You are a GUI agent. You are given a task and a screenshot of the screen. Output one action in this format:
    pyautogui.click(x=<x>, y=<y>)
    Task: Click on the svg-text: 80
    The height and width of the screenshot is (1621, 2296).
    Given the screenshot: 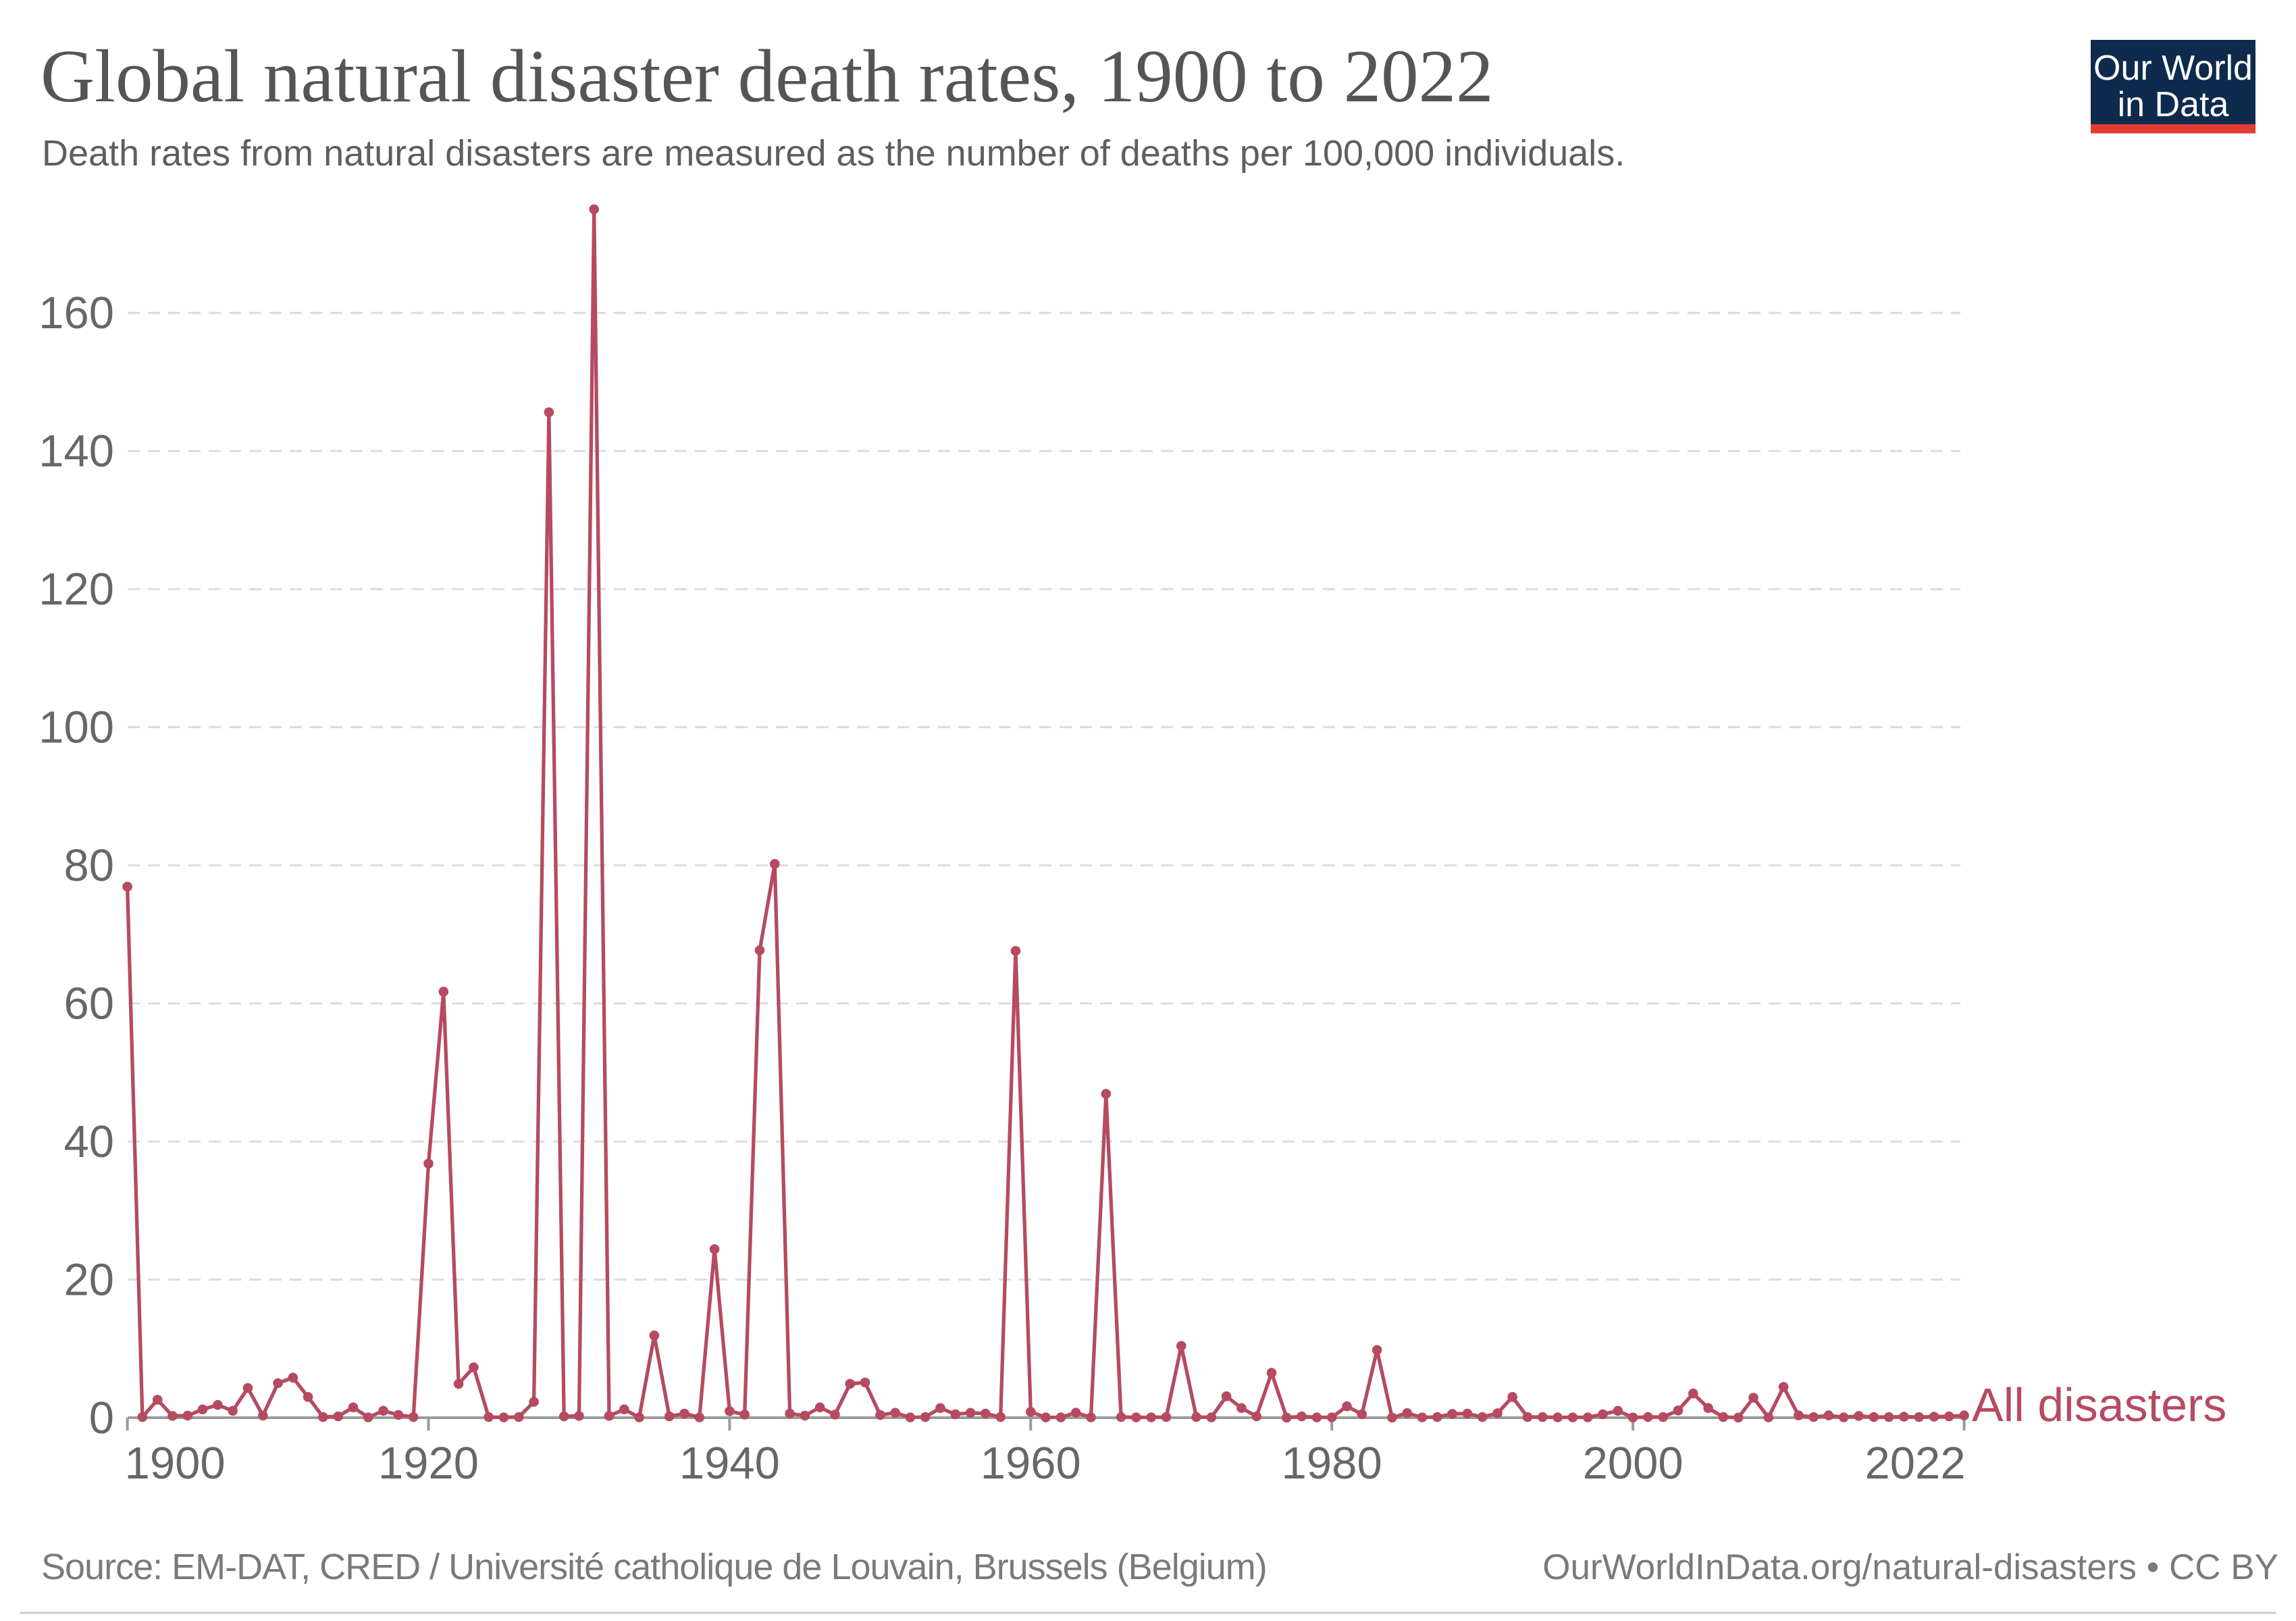 What is the action you would take?
    pyautogui.click(x=88, y=865)
    